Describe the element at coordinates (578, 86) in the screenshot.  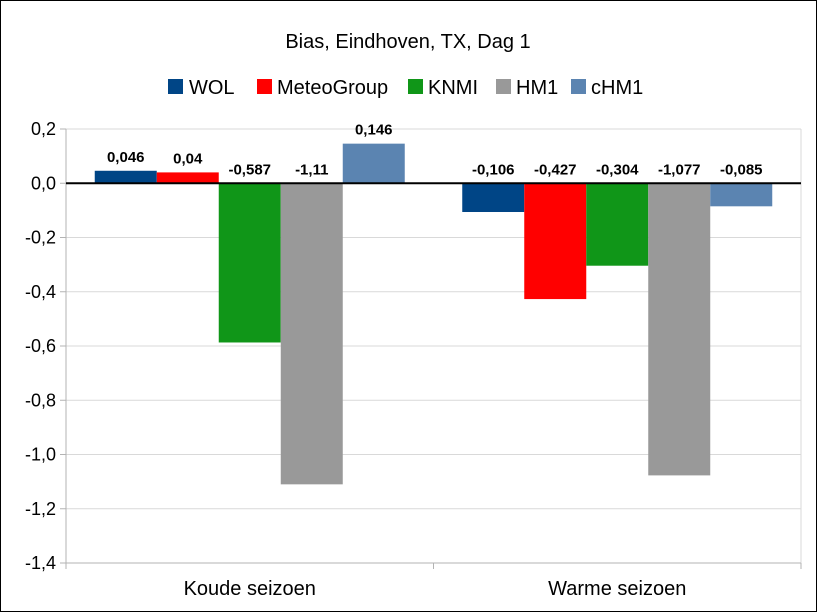
I see `legend-swatch-chm1` at that location.